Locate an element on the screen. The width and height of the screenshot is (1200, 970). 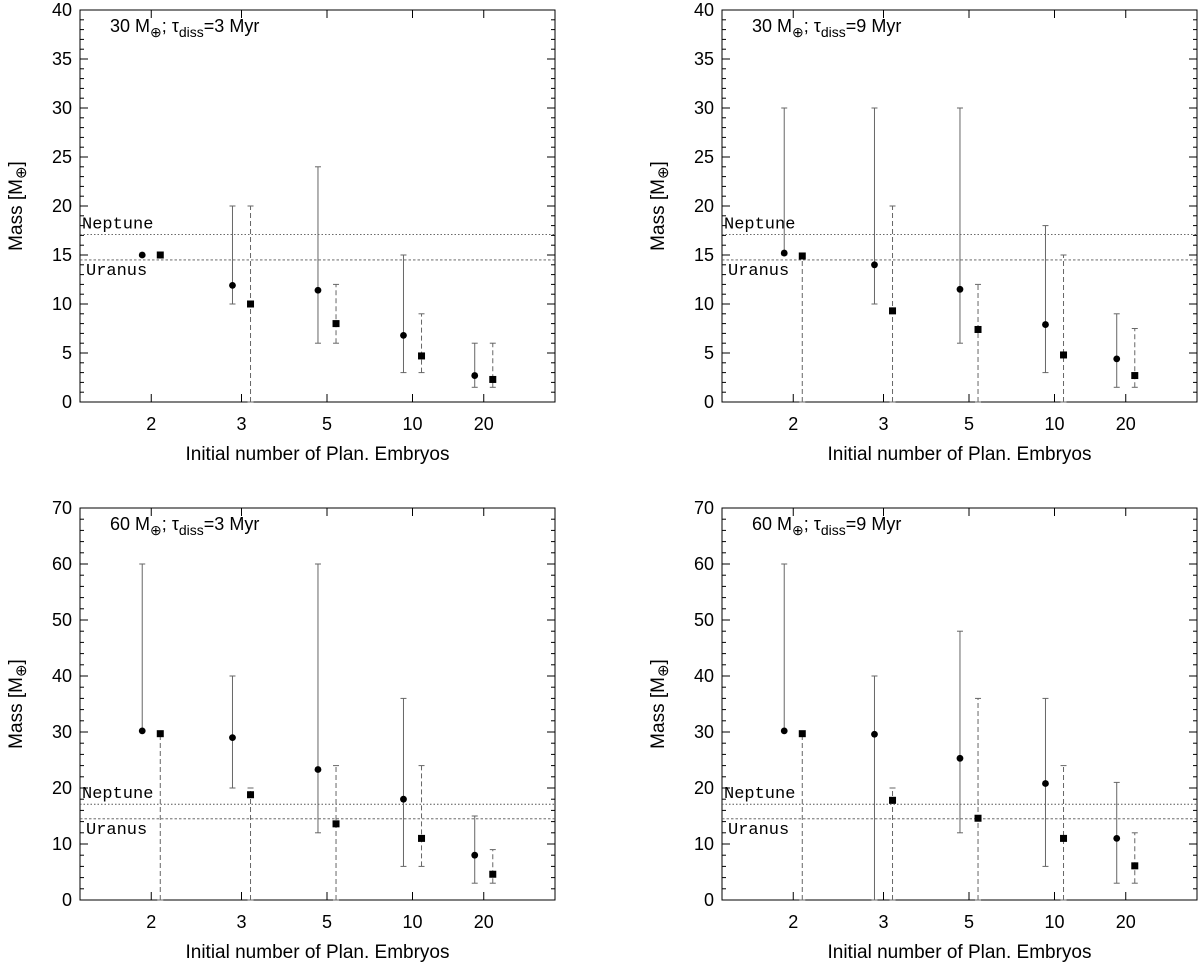
panel-title: 60 M⊕; τdiss=3 Myr is located at coordinates (184, 526).